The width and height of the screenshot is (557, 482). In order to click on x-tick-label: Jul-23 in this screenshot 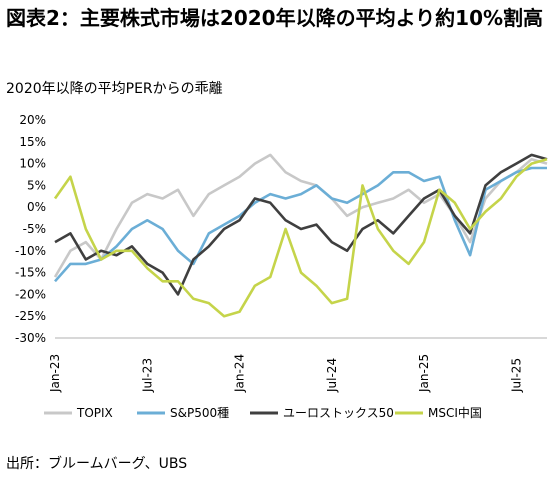, I will do `click(147, 375)`.